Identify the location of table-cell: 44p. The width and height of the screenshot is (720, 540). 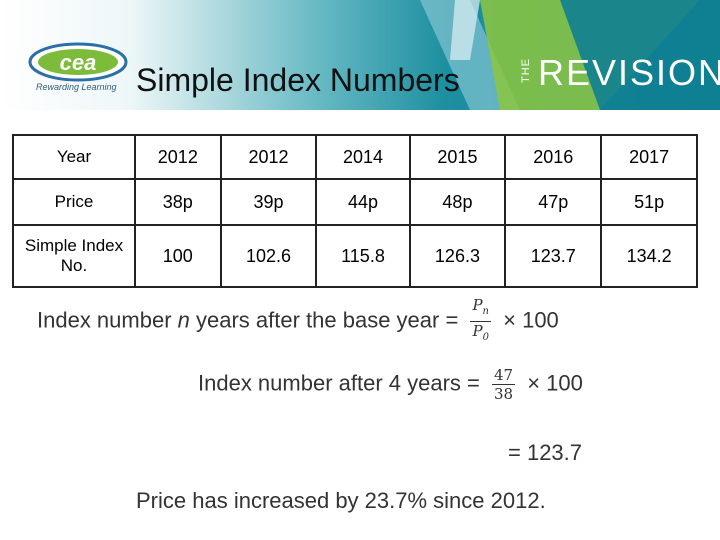
(363, 202).